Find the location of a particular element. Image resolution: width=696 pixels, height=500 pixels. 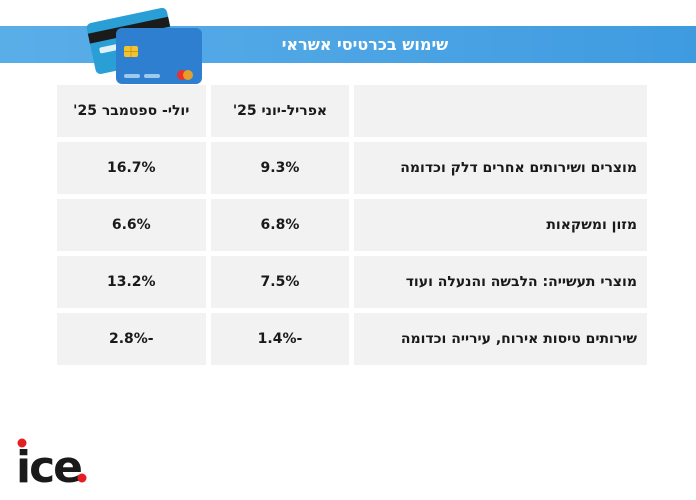

header-jul-sep: יולי- ספטמבר 25' is located at coordinates (131, 111).